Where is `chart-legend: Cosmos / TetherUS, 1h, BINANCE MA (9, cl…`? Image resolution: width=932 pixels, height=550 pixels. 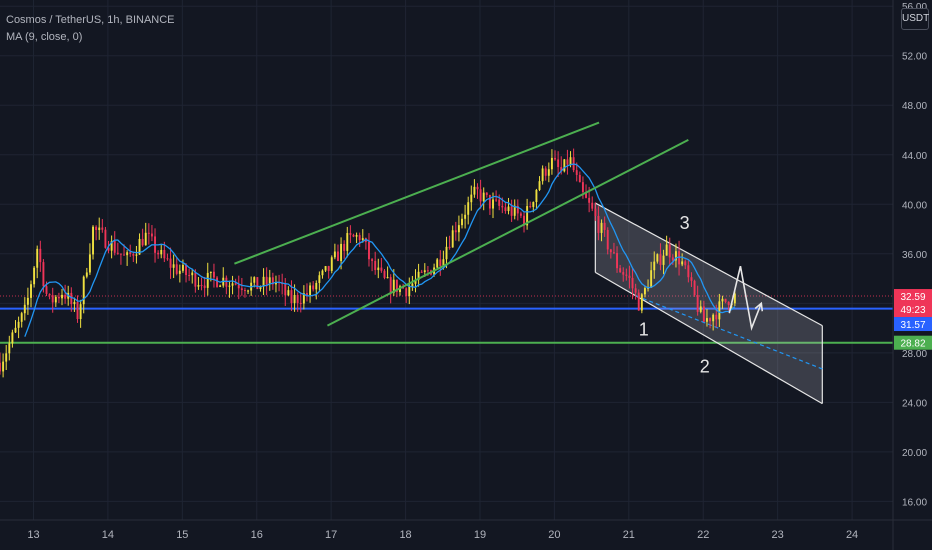
chart-legend: Cosmos / TetherUS, 1h, BINANCE MA (9, cl… is located at coordinates (90, 29).